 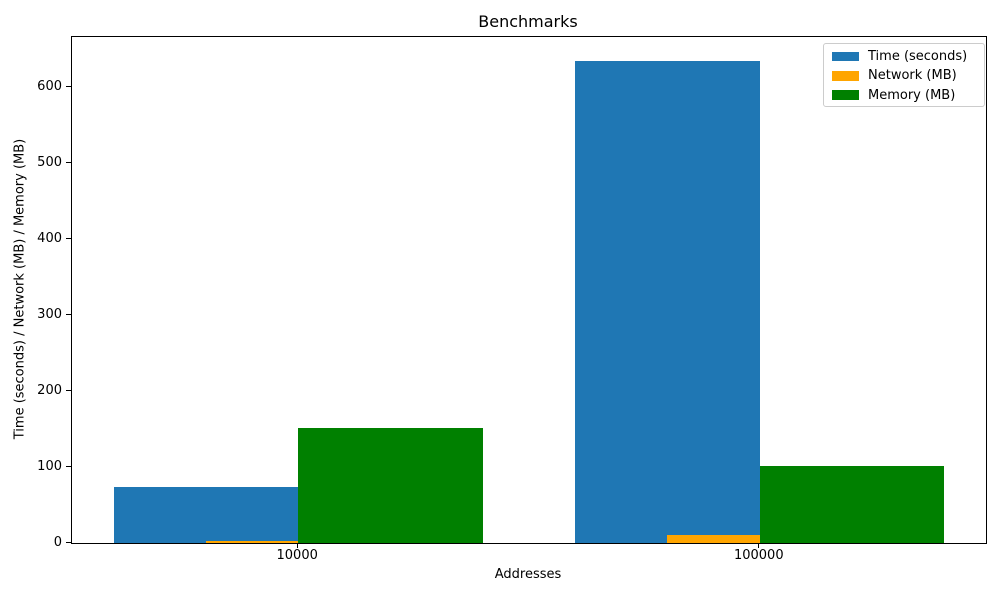 I want to click on legend: Time (seconds) Network (MB) Memory (MB), so click(x=904, y=75).